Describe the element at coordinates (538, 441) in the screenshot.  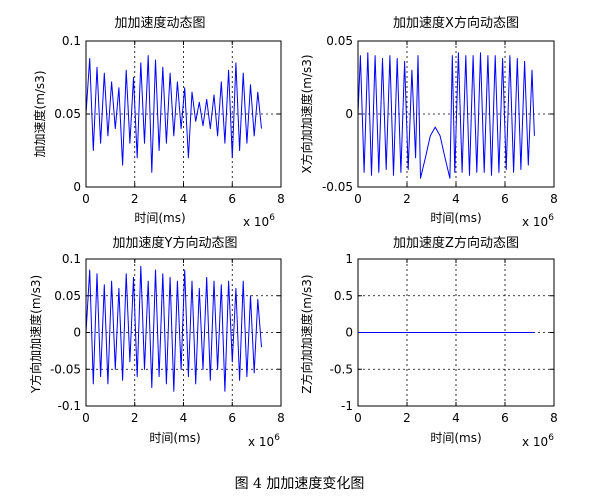
I see `x-exponent-label-4: x 106` at that location.